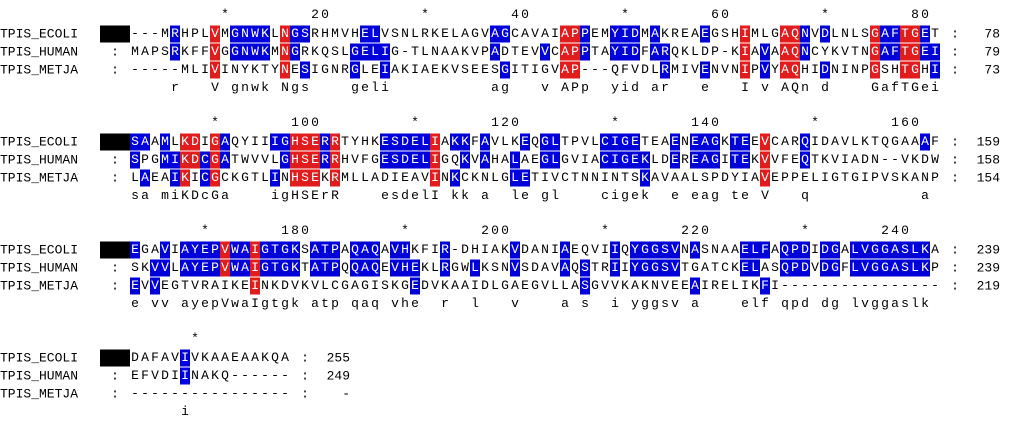 The width and height of the screenshot is (1015, 426). What do you see at coordinates (39, 159) in the screenshot?
I see `sequence-name: TPIS_HUMAN` at bounding box center [39, 159].